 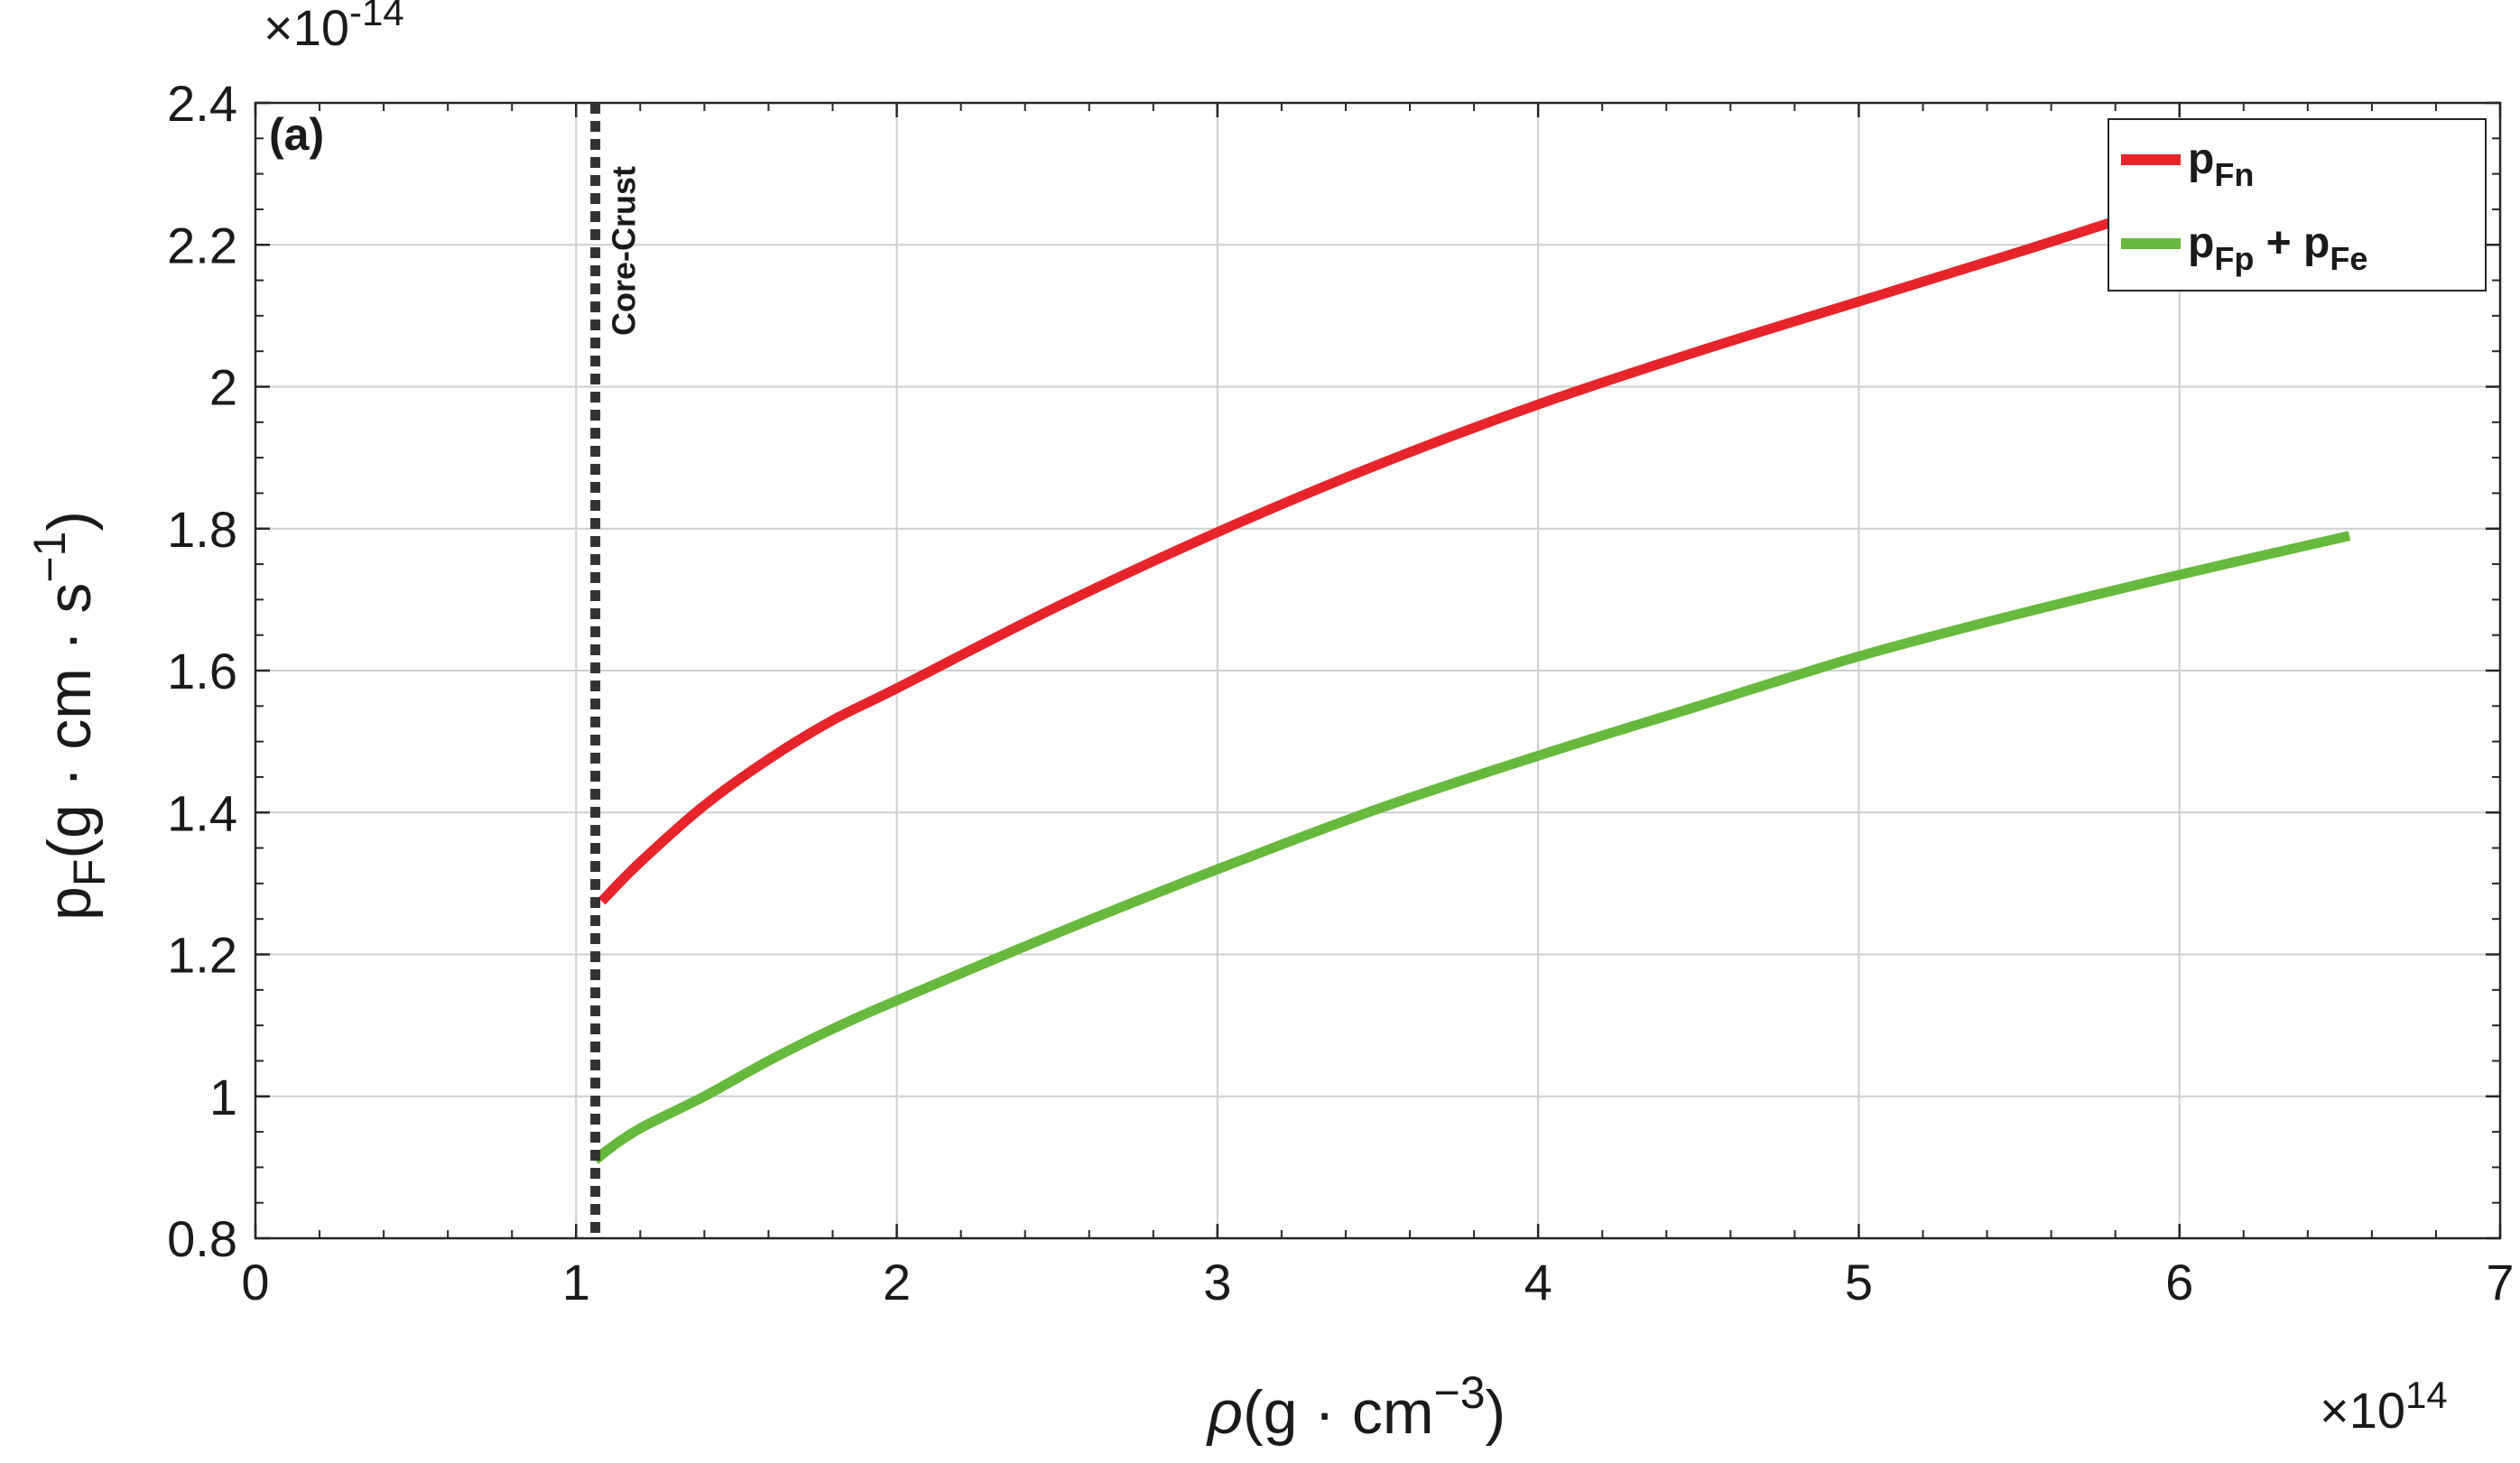 I want to click on y-tick-label: 1.4, so click(x=202, y=812).